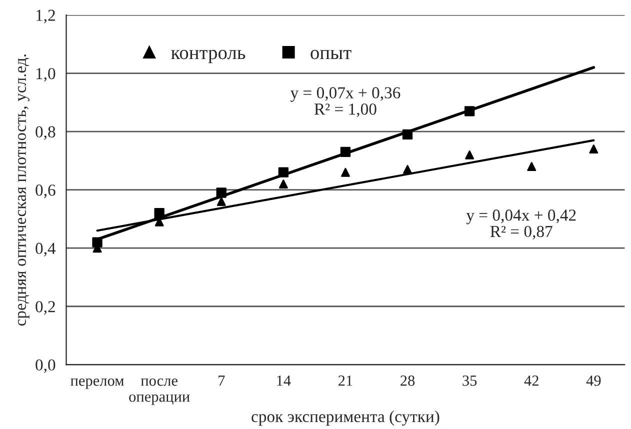 The height and width of the screenshot is (429, 631). I want to click on x-tick-label: 7, so click(221, 381).